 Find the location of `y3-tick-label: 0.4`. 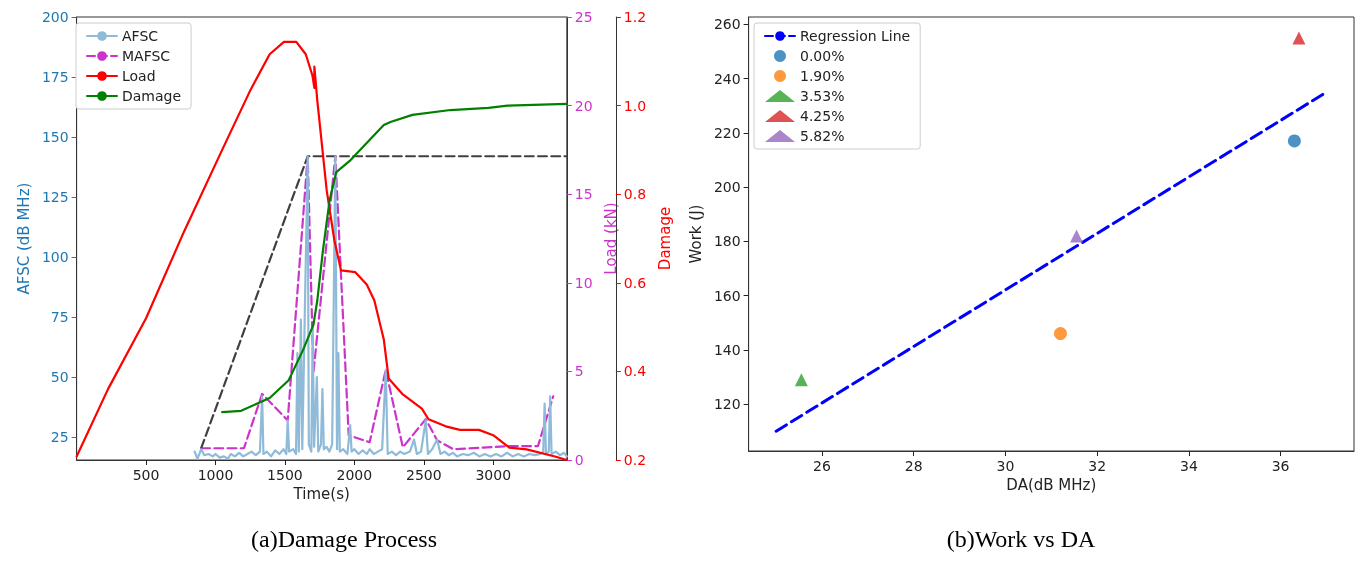

y3-tick-label: 0.4 is located at coordinates (635, 371).